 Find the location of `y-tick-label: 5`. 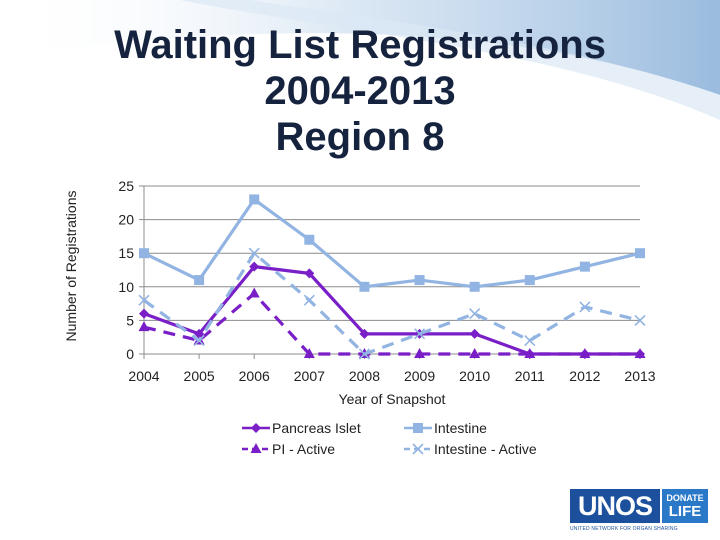

y-tick-label: 5 is located at coordinates (130, 320).